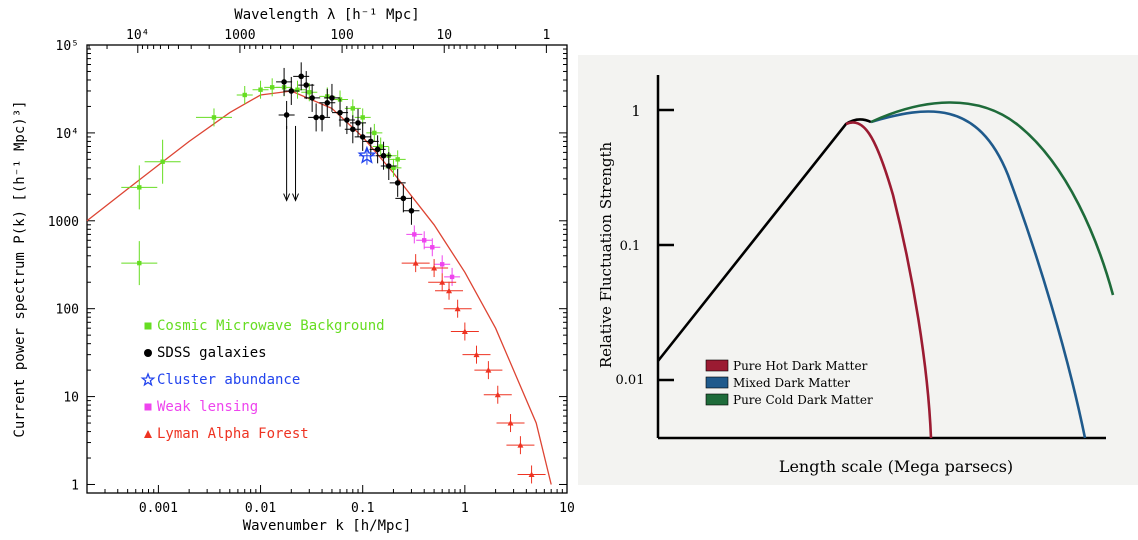  Describe the element at coordinates (717, 365) in the screenshot. I see `legend-swatch-hot` at that location.